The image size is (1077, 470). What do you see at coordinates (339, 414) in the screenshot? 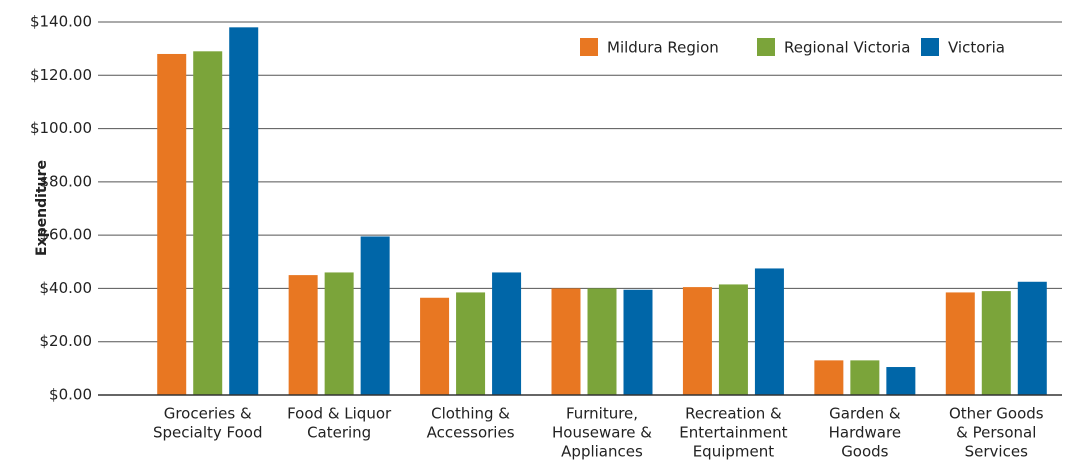
I see `x-tick-label: Food & Liquor` at bounding box center [339, 414].